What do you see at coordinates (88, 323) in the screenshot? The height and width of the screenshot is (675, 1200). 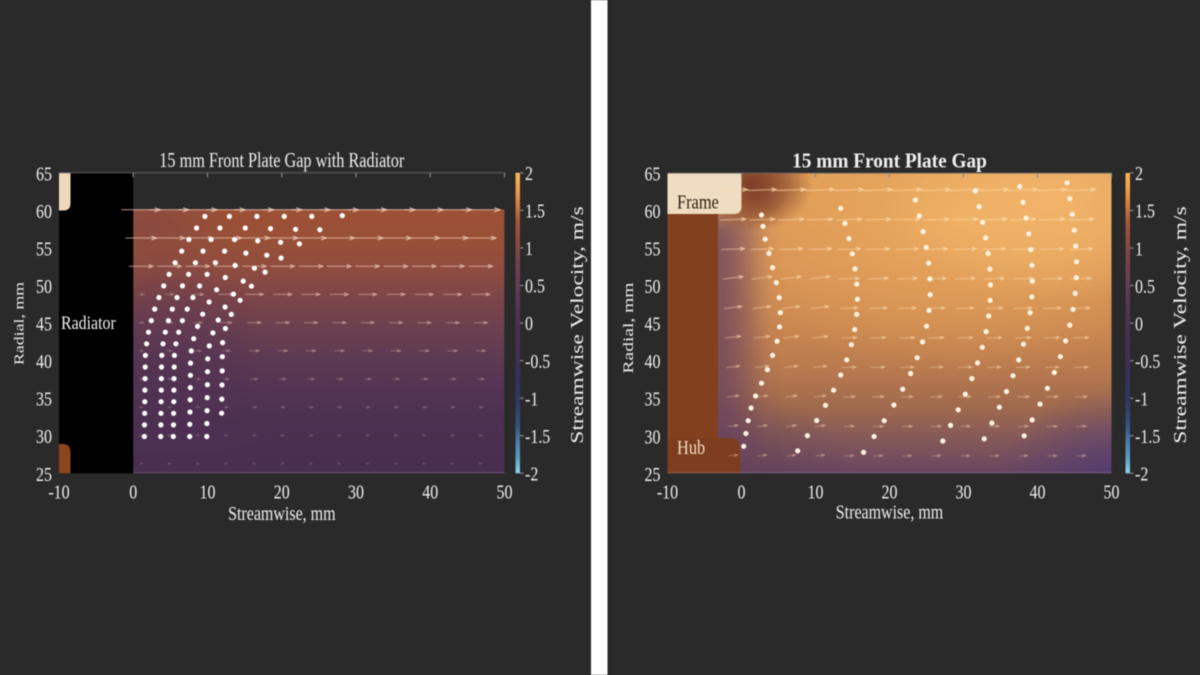 I see `svg-text: Radiator` at bounding box center [88, 323].